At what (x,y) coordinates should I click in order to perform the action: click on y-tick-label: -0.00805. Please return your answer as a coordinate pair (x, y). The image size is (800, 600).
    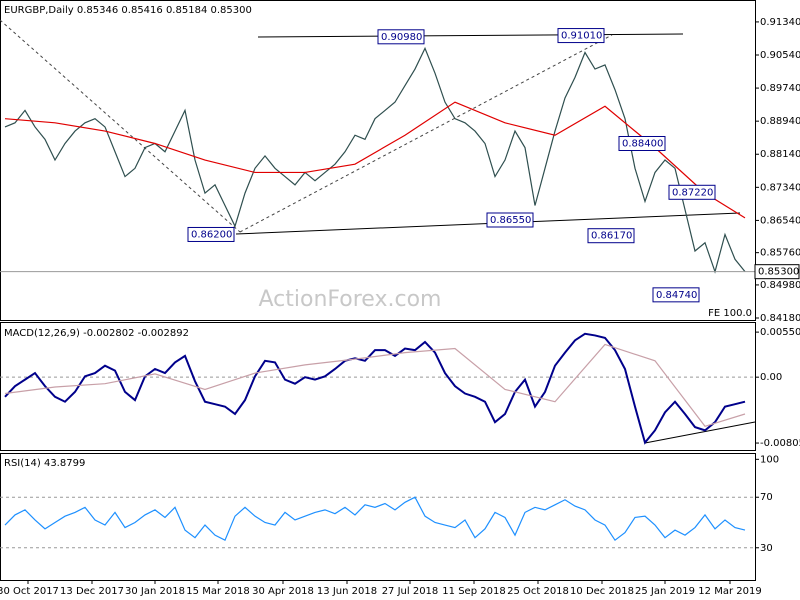
    Looking at the image, I should click on (780, 443).